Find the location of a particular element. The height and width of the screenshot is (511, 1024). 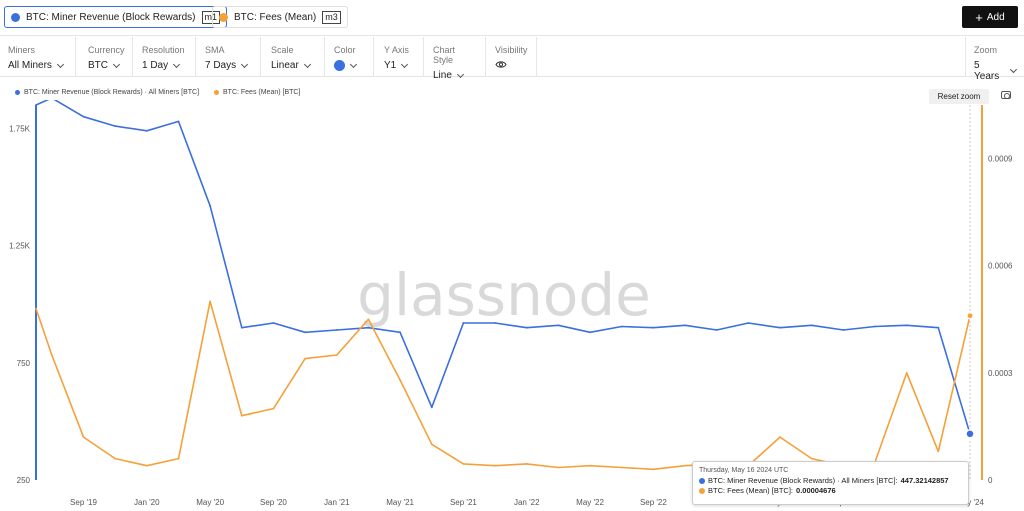

camera-icon is located at coordinates (1006, 95).